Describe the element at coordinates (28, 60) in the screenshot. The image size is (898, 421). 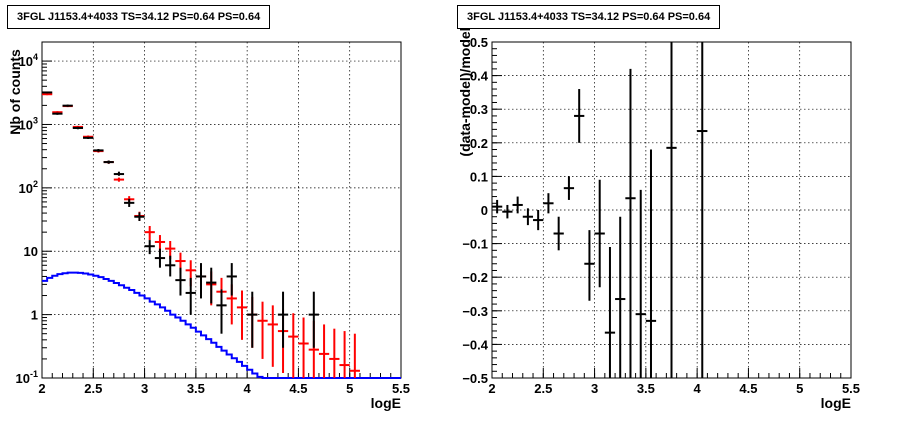
I see `y-tick-label: 10⁴` at that location.